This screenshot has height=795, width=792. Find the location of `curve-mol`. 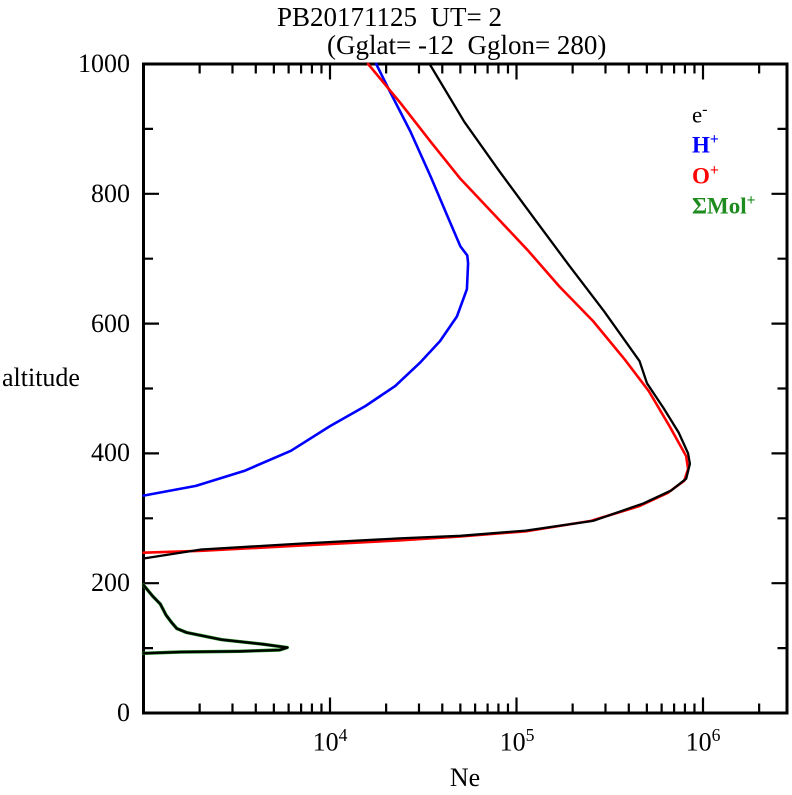

curve-mol is located at coordinates (215, 619).